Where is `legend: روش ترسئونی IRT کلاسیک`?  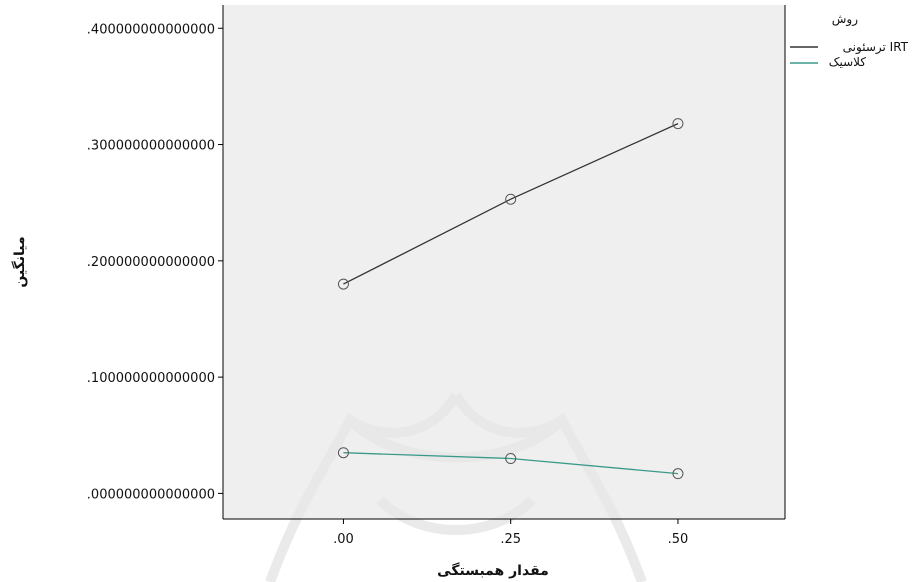 legend: روش ترسئونی IRT کلاسیک is located at coordinates (849, 40).